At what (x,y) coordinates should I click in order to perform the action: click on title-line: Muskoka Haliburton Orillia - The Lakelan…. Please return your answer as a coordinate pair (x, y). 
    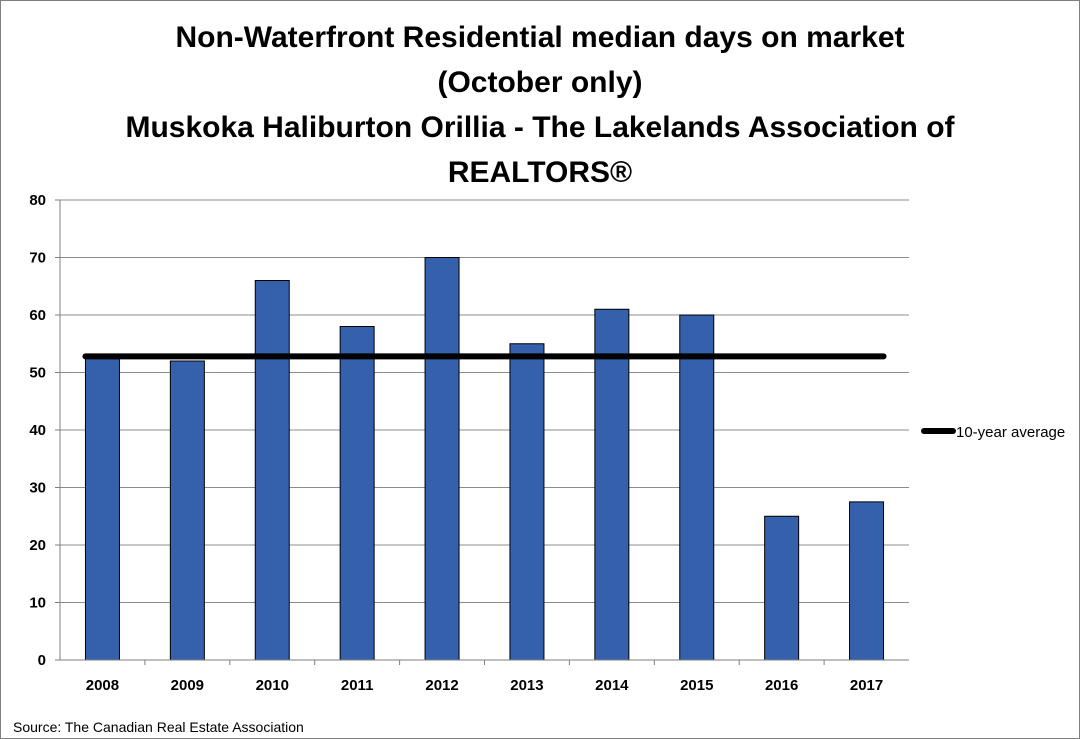
    Looking at the image, I should click on (540, 127).